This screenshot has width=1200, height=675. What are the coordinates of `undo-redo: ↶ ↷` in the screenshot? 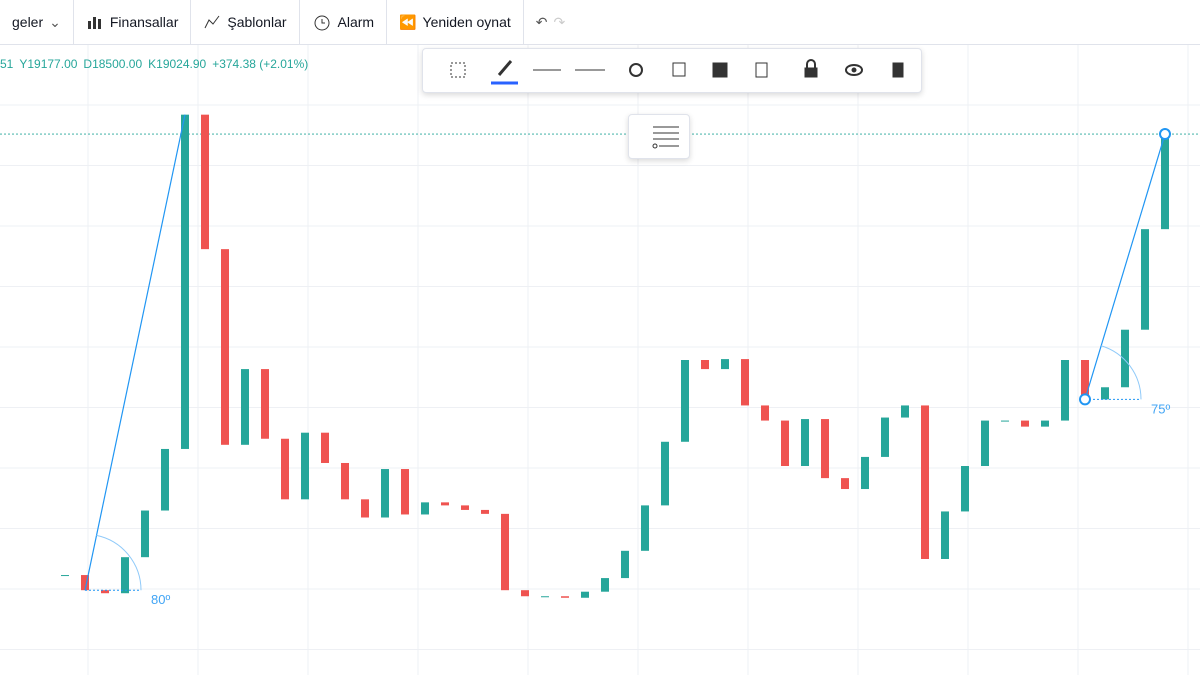 It's located at (550, 21).